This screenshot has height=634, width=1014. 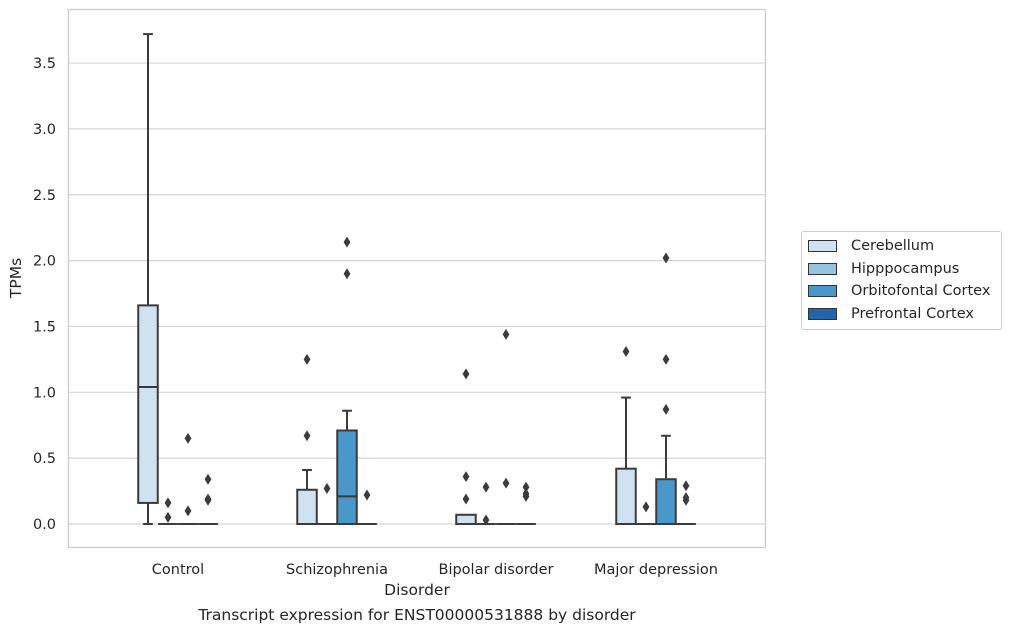 I want to click on x-tick-label: Control, so click(x=178, y=570).